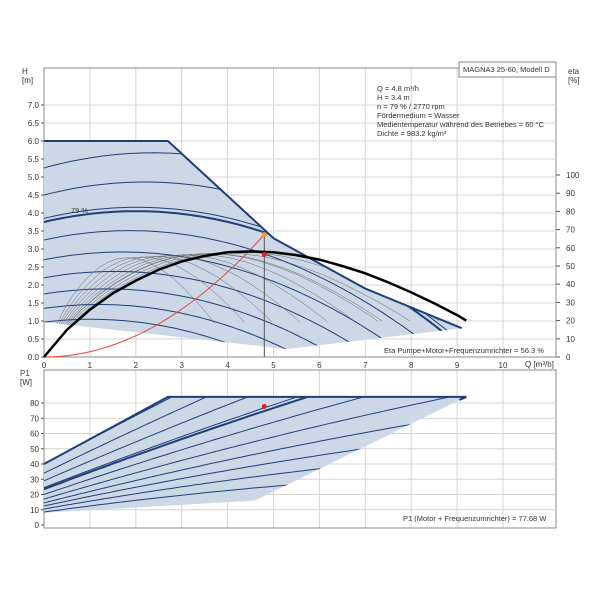 Image resolution: width=600 pixels, height=600 pixels. Describe the element at coordinates (411, 106) in the screenshot. I see `info-line: n = 79 % / 2770 rpm` at that location.